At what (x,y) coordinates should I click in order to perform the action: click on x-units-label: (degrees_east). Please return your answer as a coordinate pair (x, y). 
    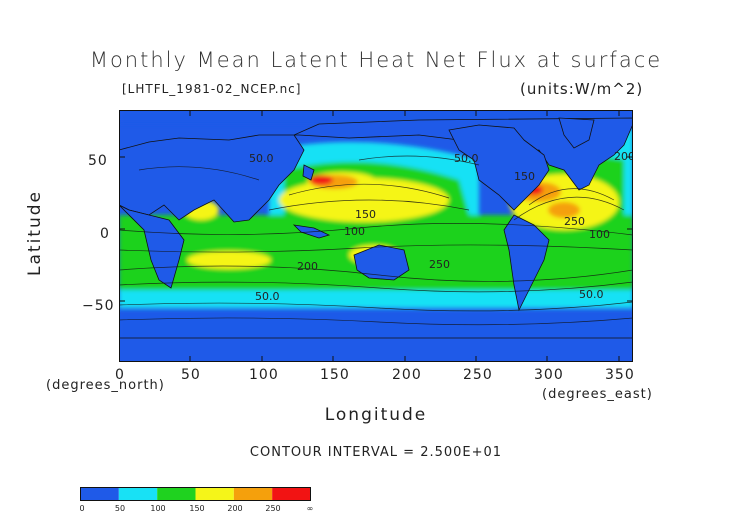
    Looking at the image, I should click on (597, 394).